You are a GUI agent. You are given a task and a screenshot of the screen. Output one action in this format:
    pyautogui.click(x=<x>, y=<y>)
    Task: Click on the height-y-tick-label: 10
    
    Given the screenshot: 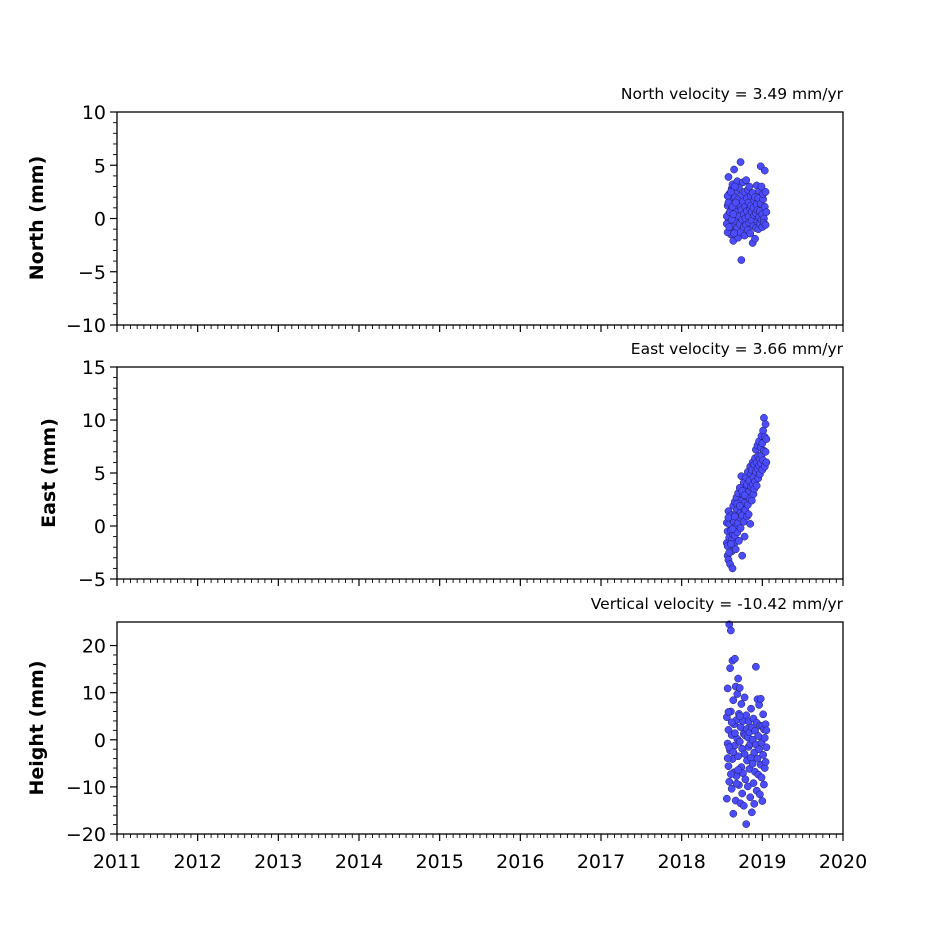 What is the action you would take?
    pyautogui.click(x=94, y=694)
    